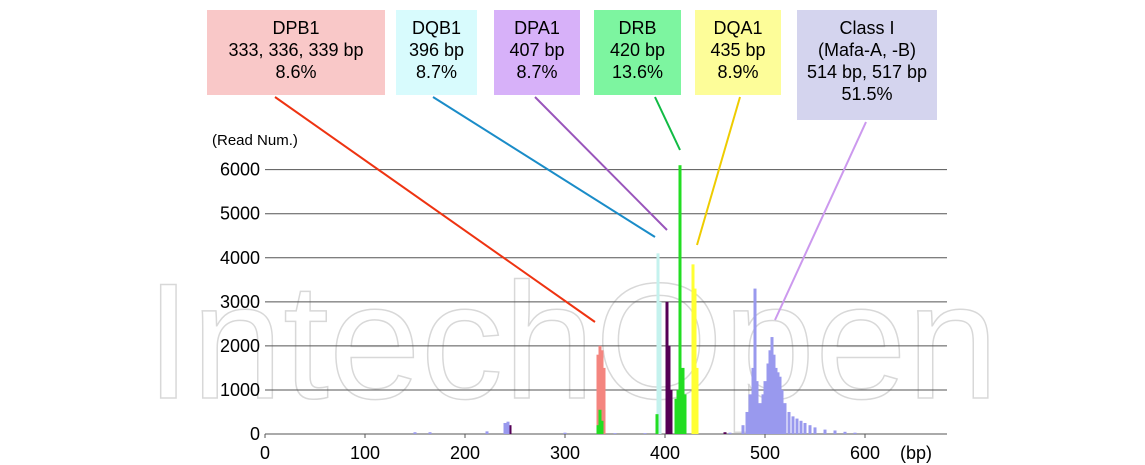  Describe the element at coordinates (665, 453) in the screenshot. I see `x-tick-label: 400` at that location.